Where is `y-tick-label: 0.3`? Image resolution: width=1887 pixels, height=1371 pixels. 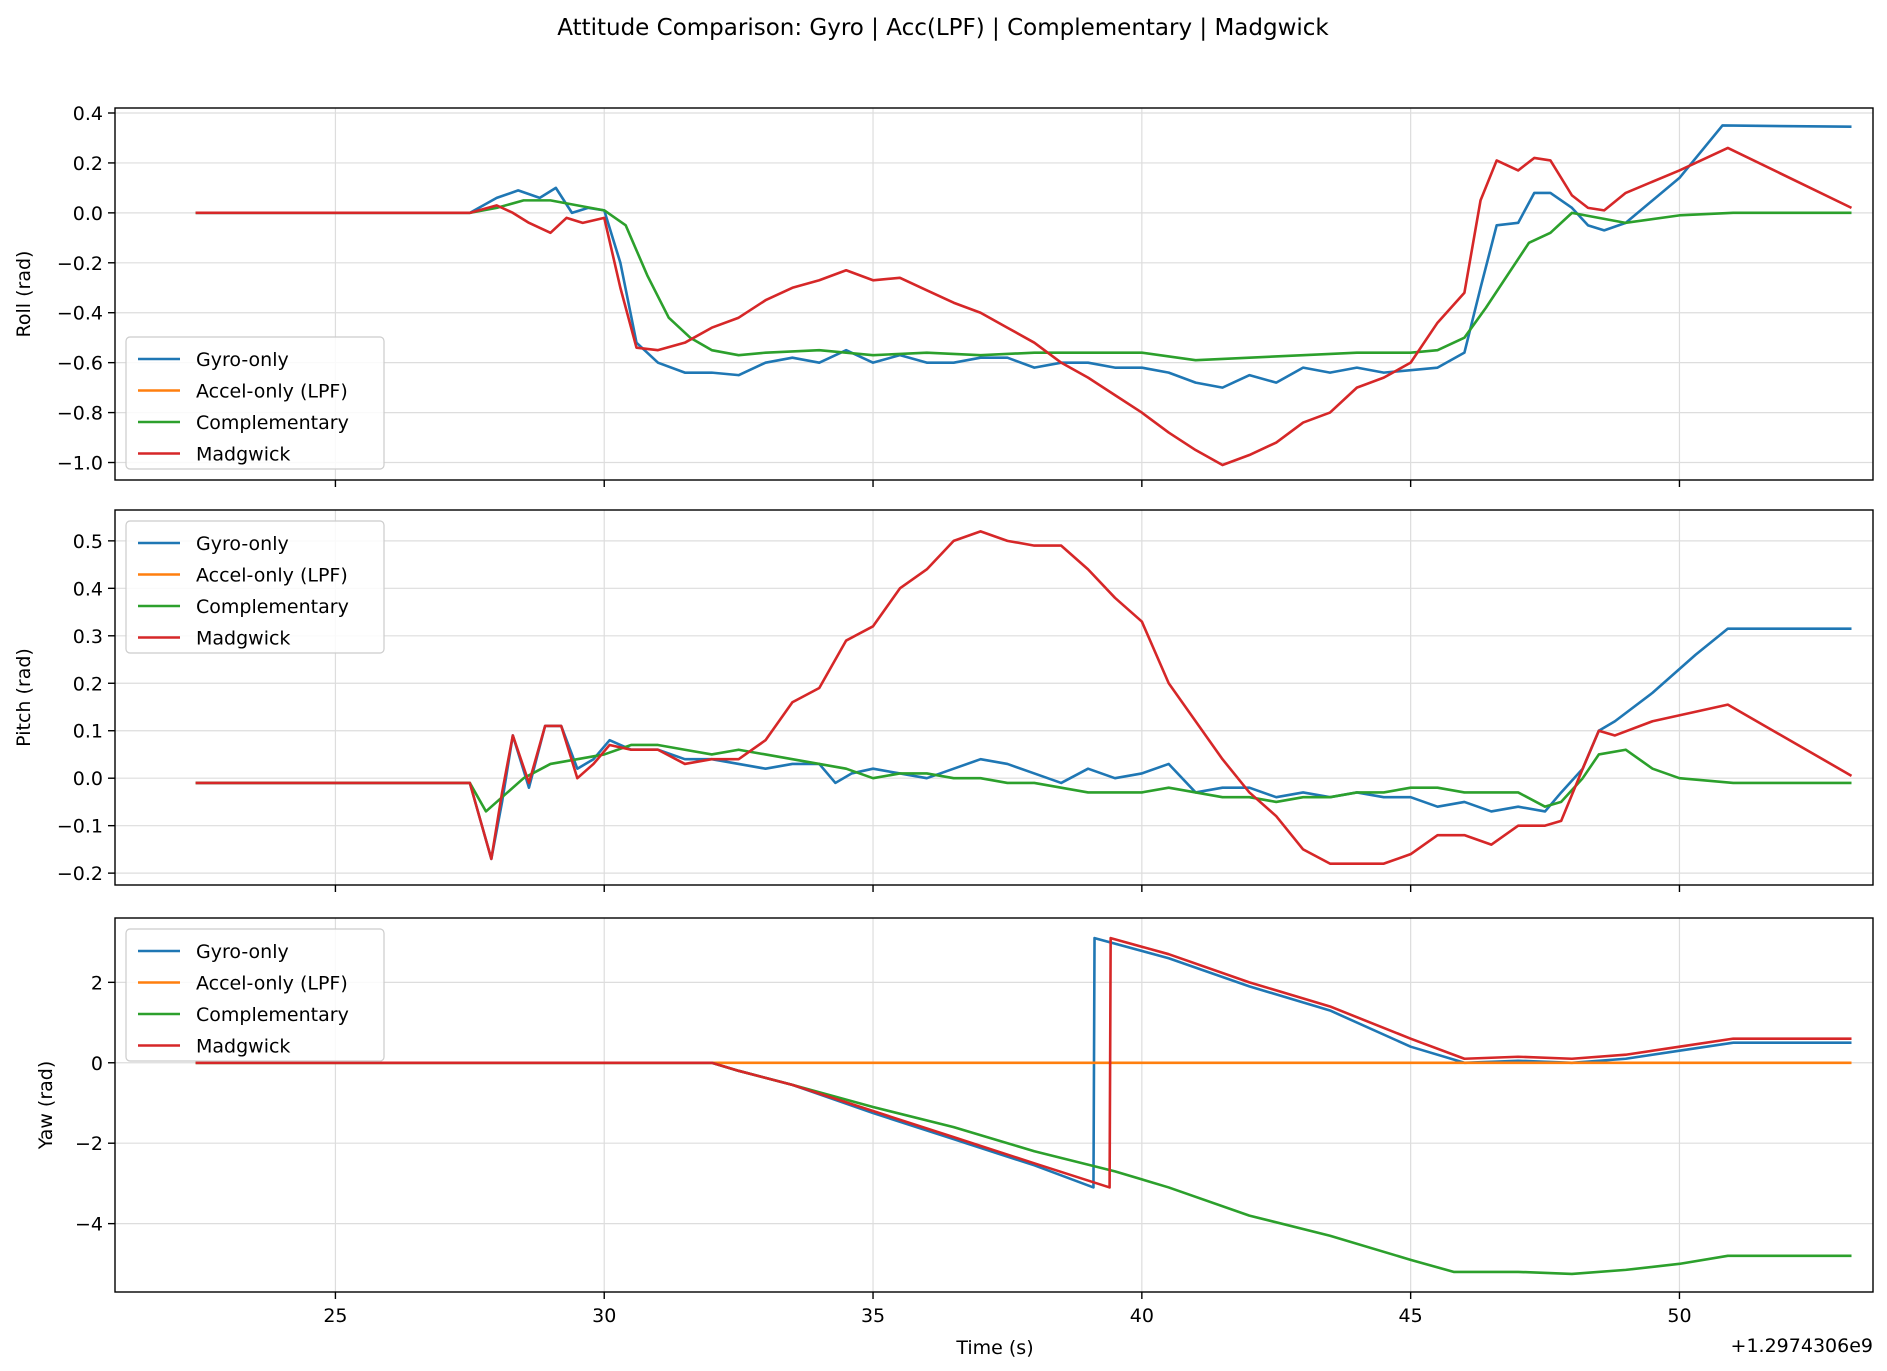 y-tick-label: 0.3 is located at coordinates (88, 637).